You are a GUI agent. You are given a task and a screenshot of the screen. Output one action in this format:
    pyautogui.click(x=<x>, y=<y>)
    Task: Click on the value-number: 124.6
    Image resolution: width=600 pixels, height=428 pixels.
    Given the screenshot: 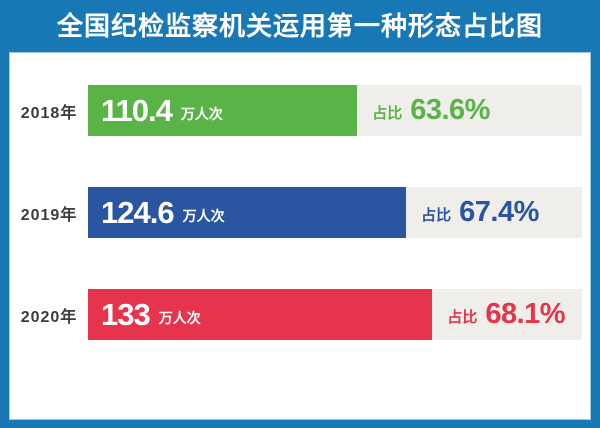 What is the action you would take?
    pyautogui.click(x=138, y=212)
    